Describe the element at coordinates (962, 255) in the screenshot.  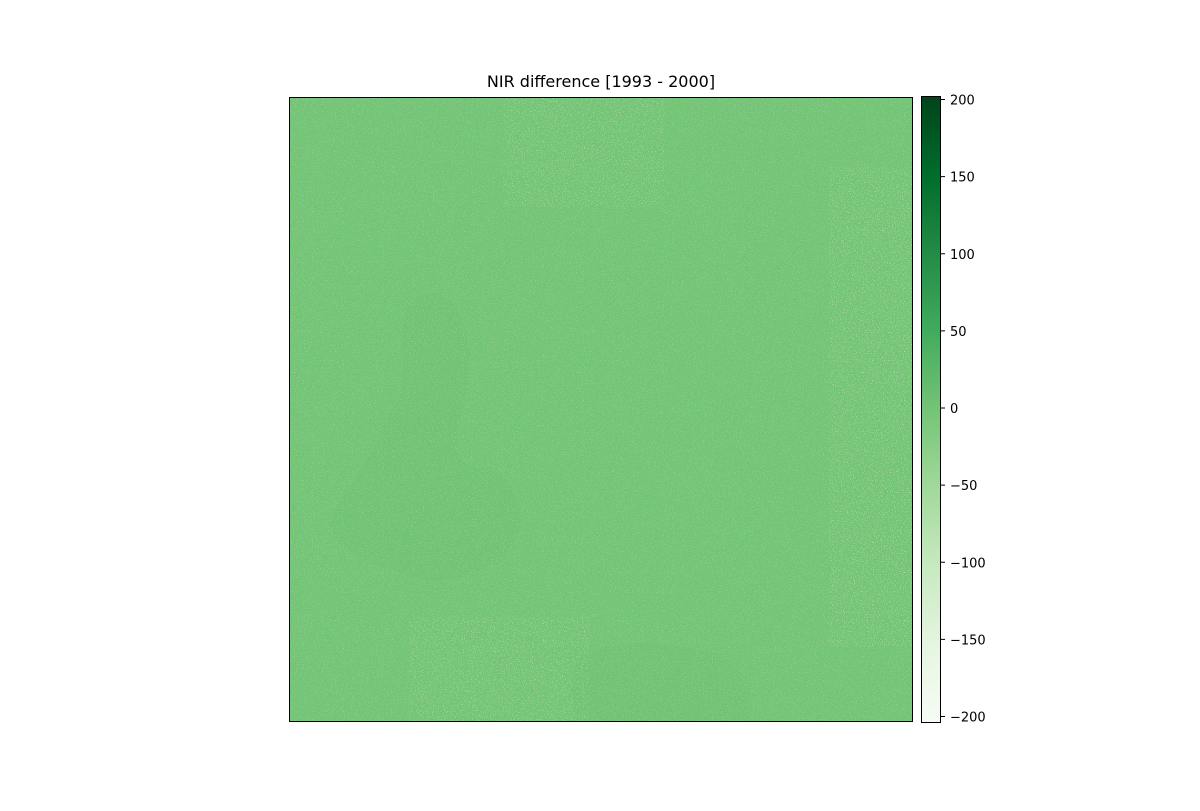
I see `colorbar-tick-label: 100` at that location.